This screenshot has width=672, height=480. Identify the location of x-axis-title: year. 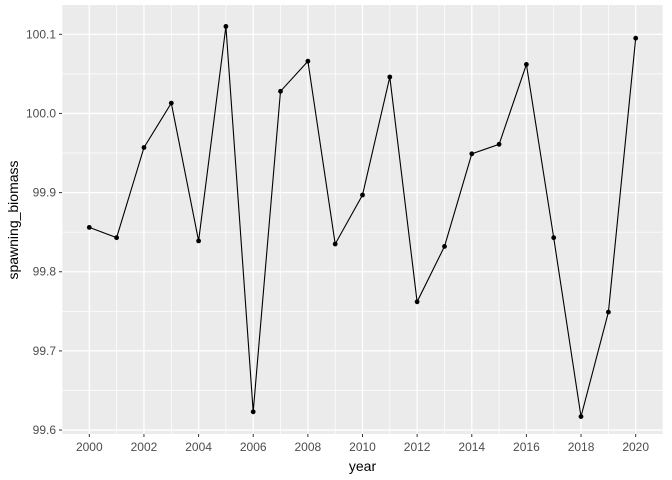
(362, 466).